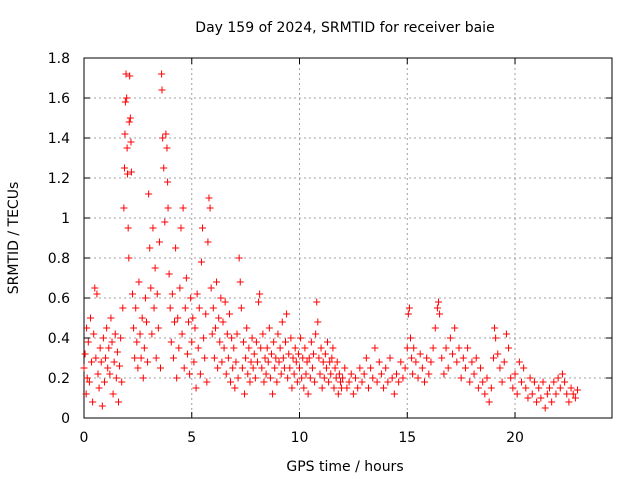 This screenshot has height=480, width=640. Describe the element at coordinates (14, 238) in the screenshot. I see `y-axis-label: SRMTID / TECUs` at that location.